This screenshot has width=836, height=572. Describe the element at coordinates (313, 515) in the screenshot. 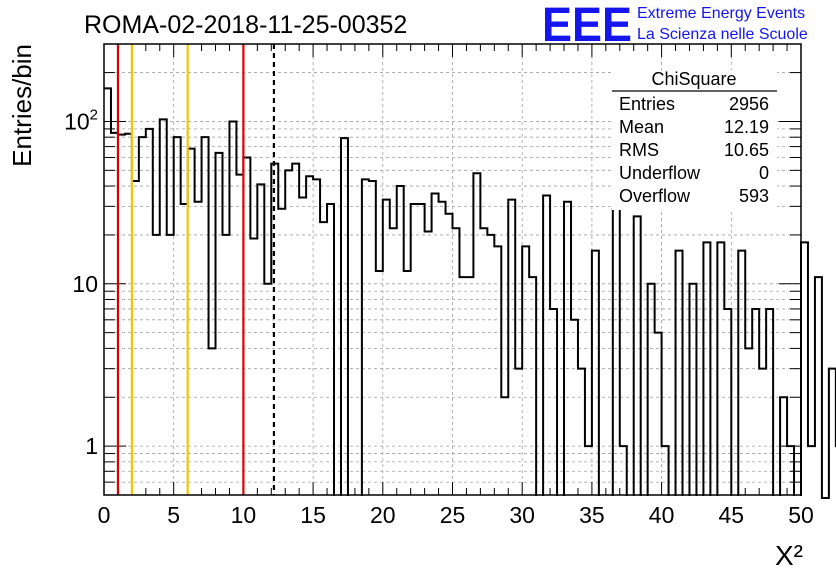

I see `x-tick-label: 15` at that location.